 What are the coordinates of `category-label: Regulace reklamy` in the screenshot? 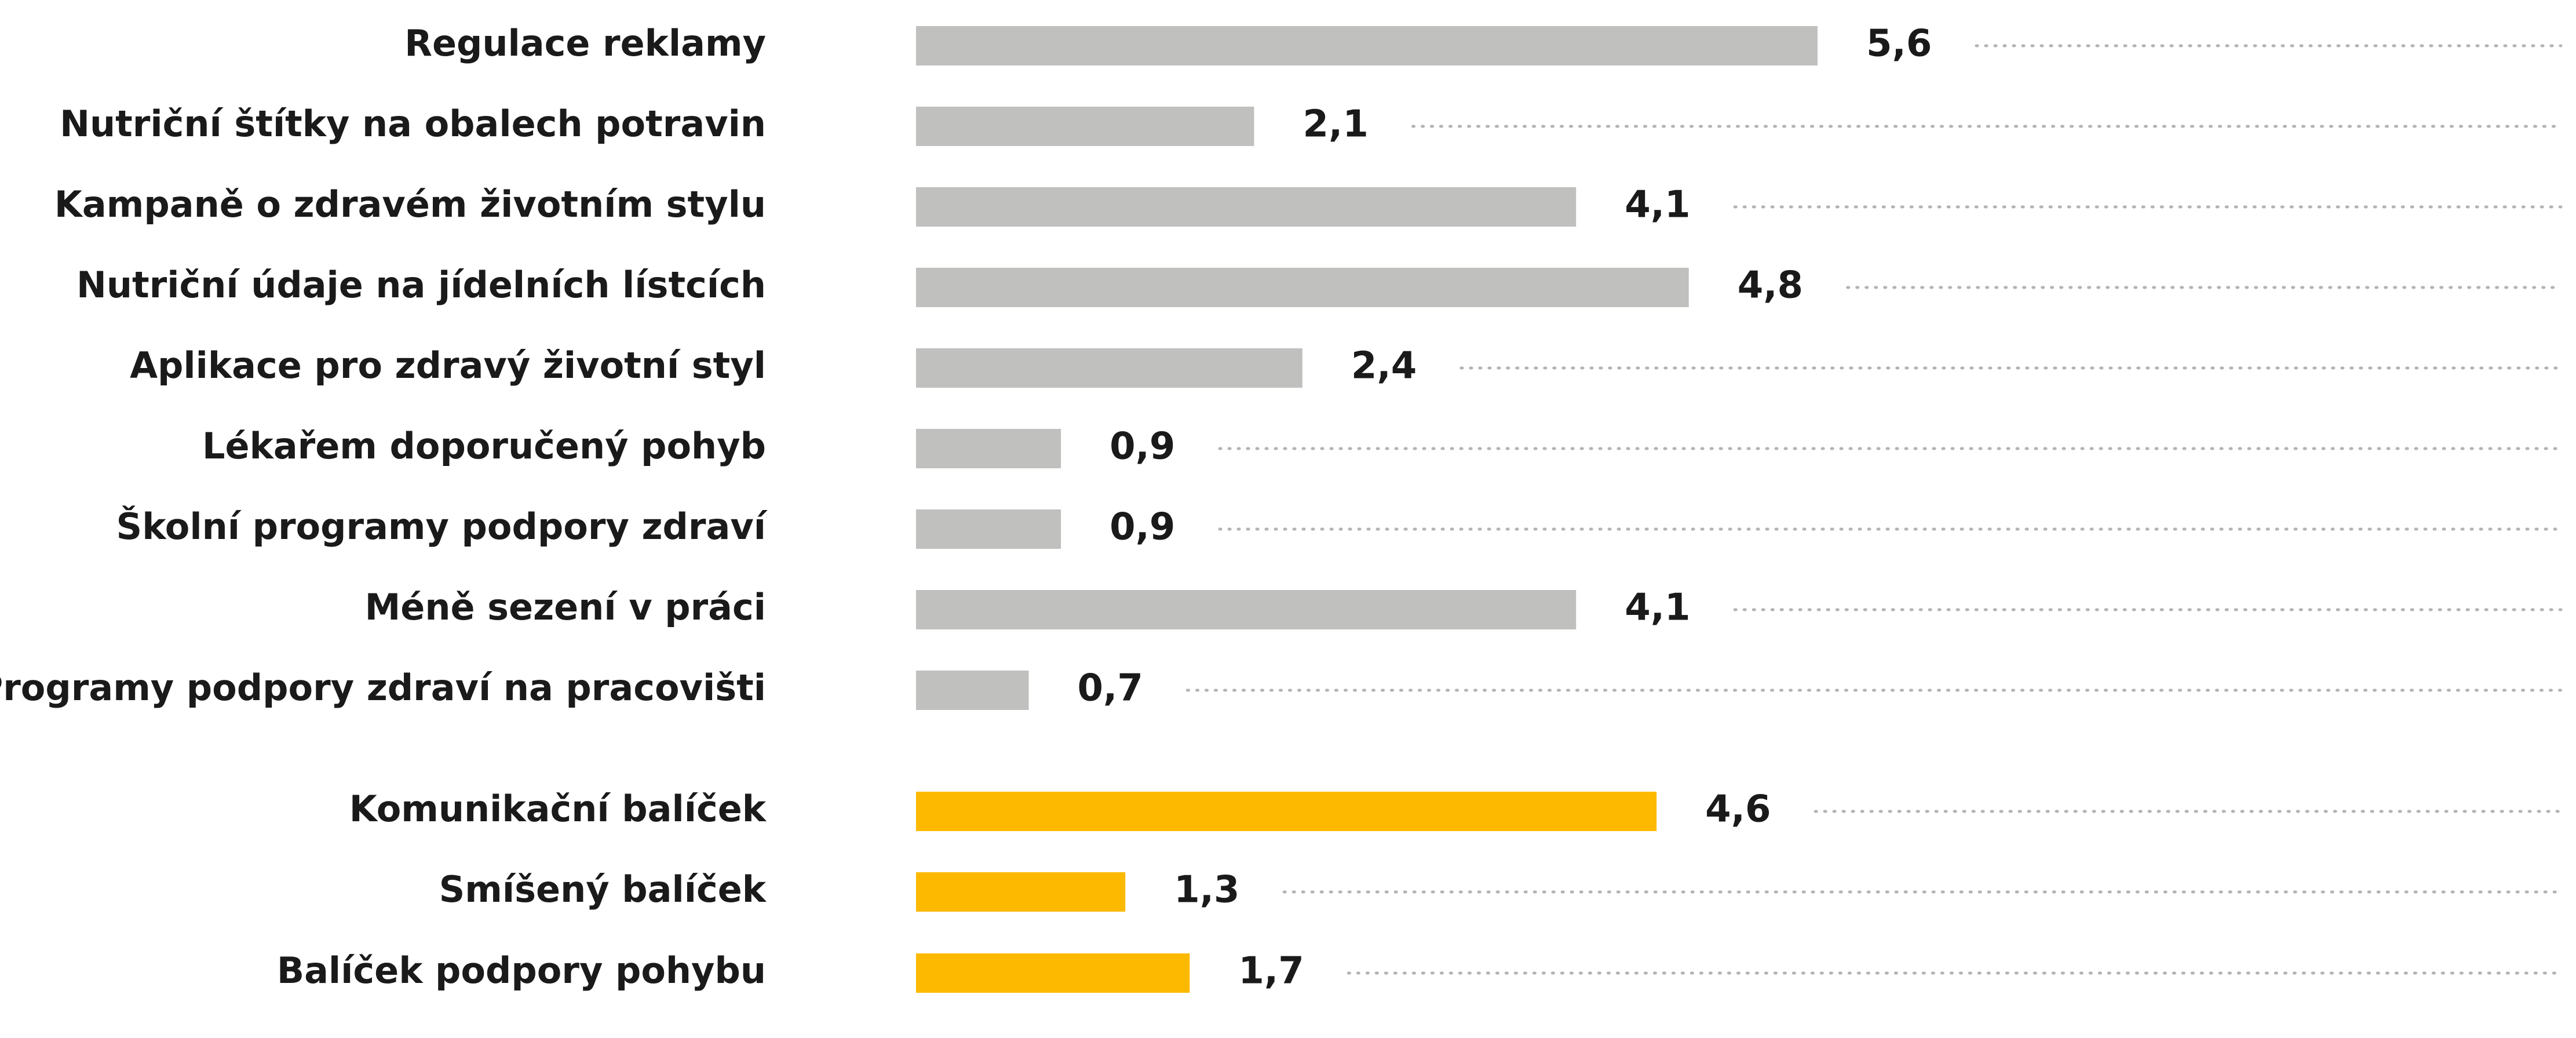 It's located at (585, 43).